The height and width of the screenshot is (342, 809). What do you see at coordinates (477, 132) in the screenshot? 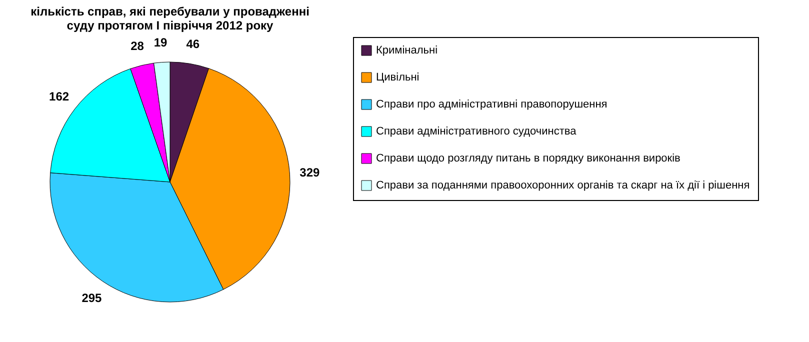
I see `legend-label: Справи адміністративного судочинства` at bounding box center [477, 132].